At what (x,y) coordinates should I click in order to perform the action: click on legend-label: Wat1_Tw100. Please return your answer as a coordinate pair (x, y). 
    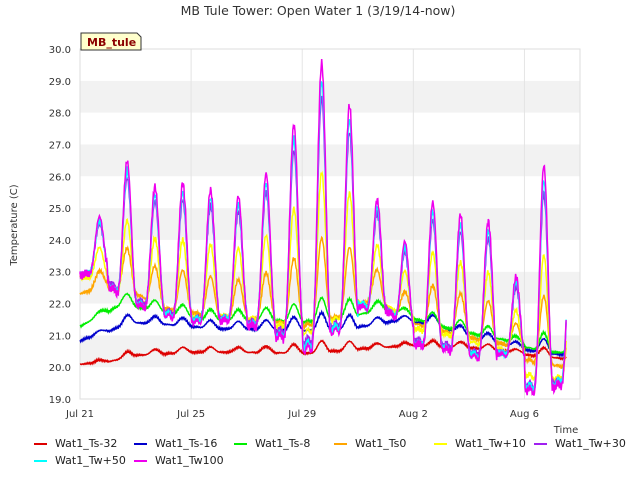
    Looking at the image, I should click on (189, 460).